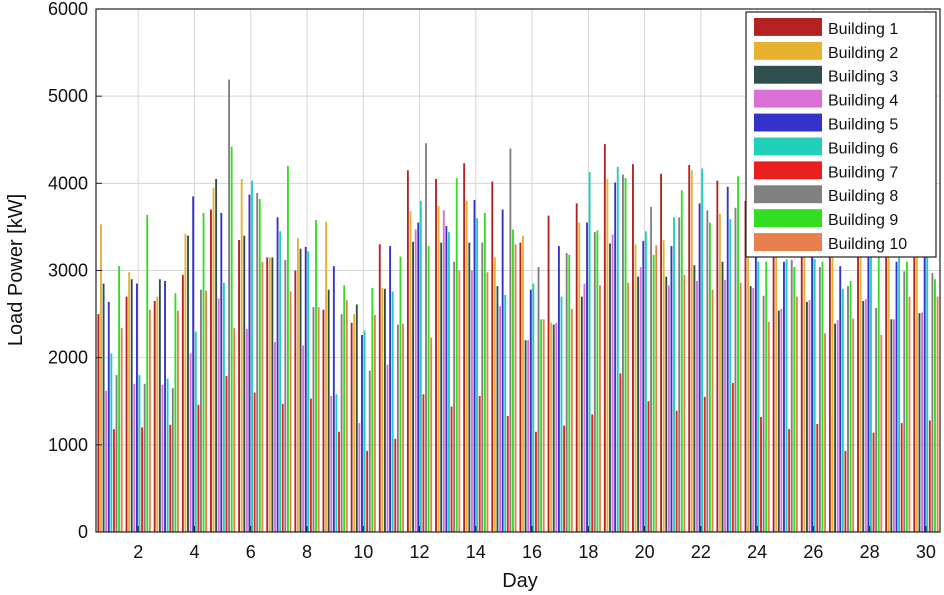 This screenshot has height=595, width=944. I want to click on legend-entry-label: Building 10, so click(867, 244).